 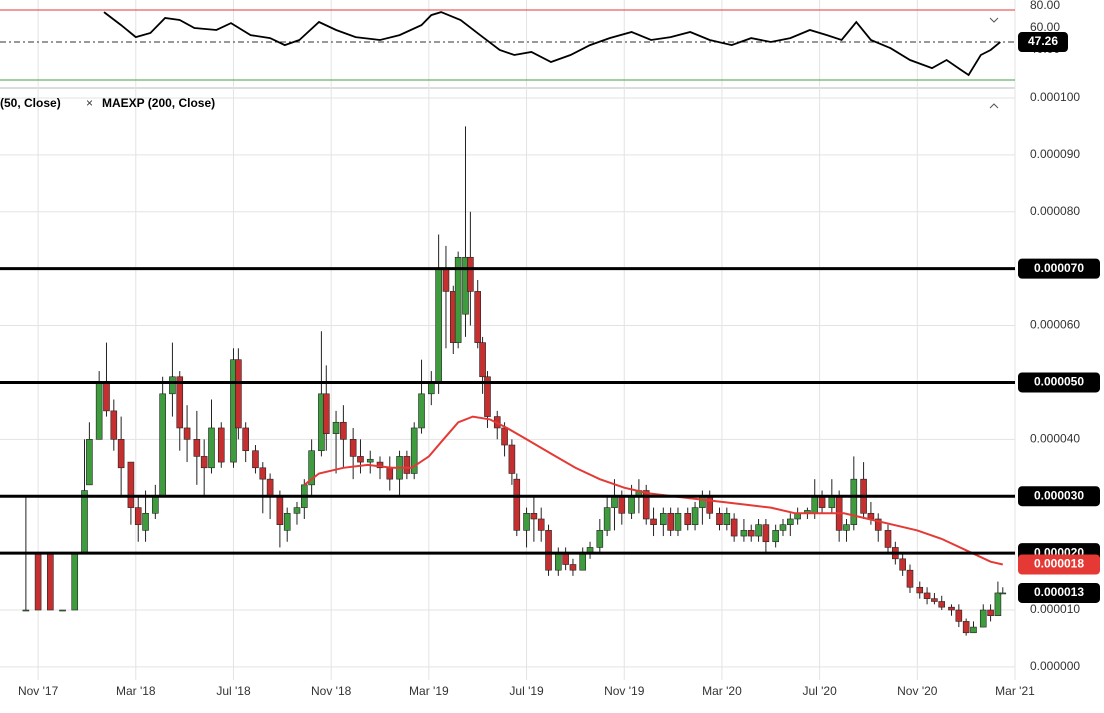 What do you see at coordinates (1045, 6) in the screenshot?
I see `y-tick-label: 80.00` at bounding box center [1045, 6].